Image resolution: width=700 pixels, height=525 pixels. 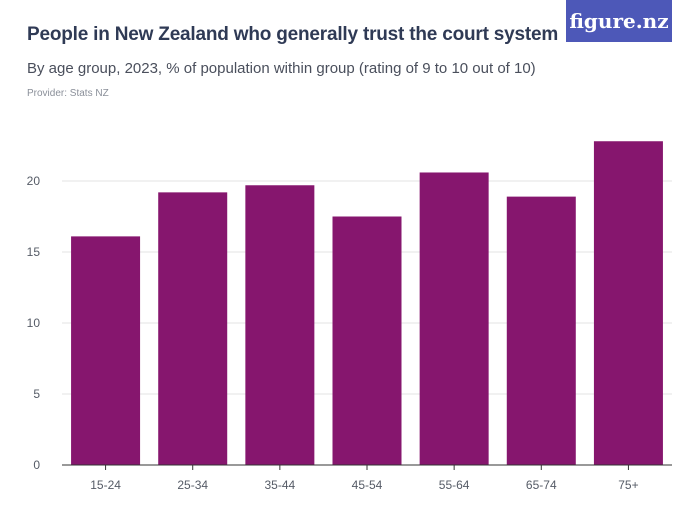 What do you see at coordinates (280, 485) in the screenshot?
I see `x-tick-label: 35-44` at bounding box center [280, 485].